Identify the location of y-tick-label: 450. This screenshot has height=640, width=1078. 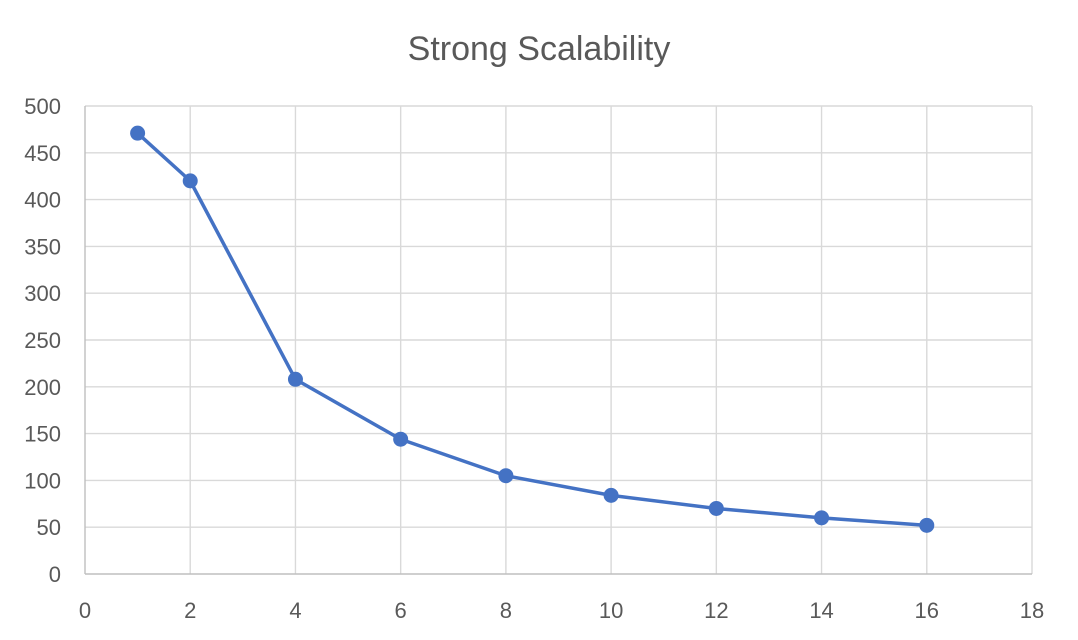
(42, 153).